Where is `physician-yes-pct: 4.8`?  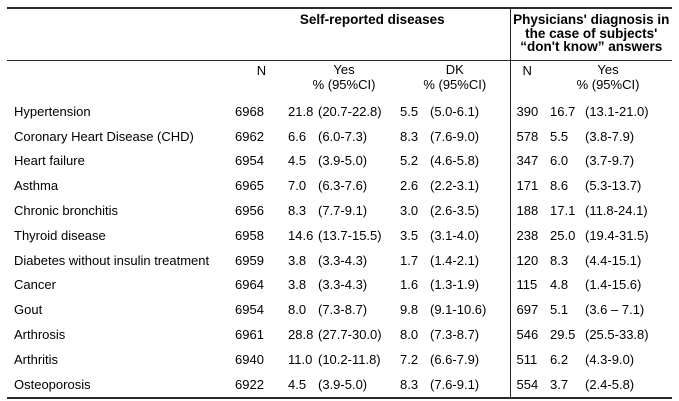
physician-yes-pct: 4.8 is located at coordinates (559, 285).